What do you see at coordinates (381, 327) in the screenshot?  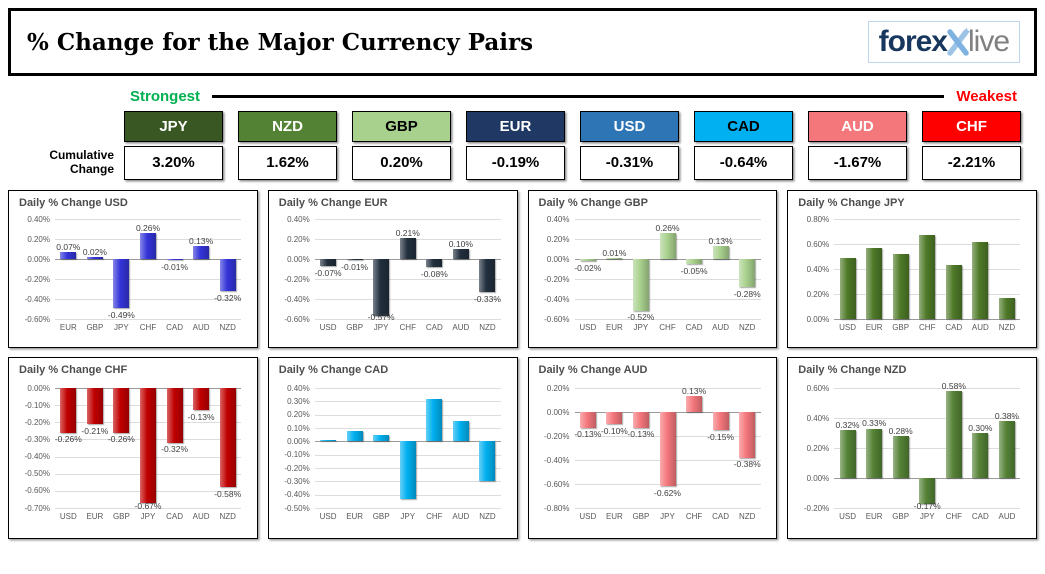 I see `x-axis-label-eur-jpy: JPY` at bounding box center [381, 327].